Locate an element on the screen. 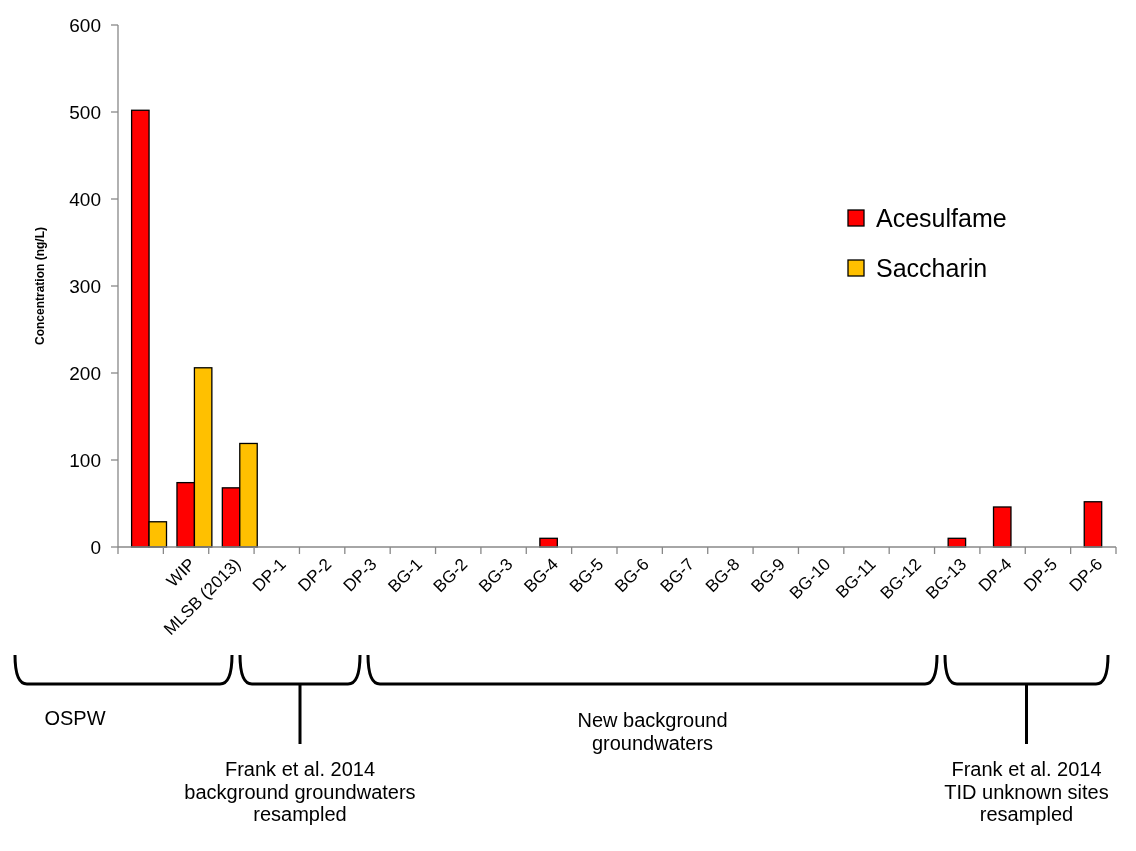 Image resolution: width=1136 pixels, height=851 pixels. y-tick-label: 500 is located at coordinates (85, 112).